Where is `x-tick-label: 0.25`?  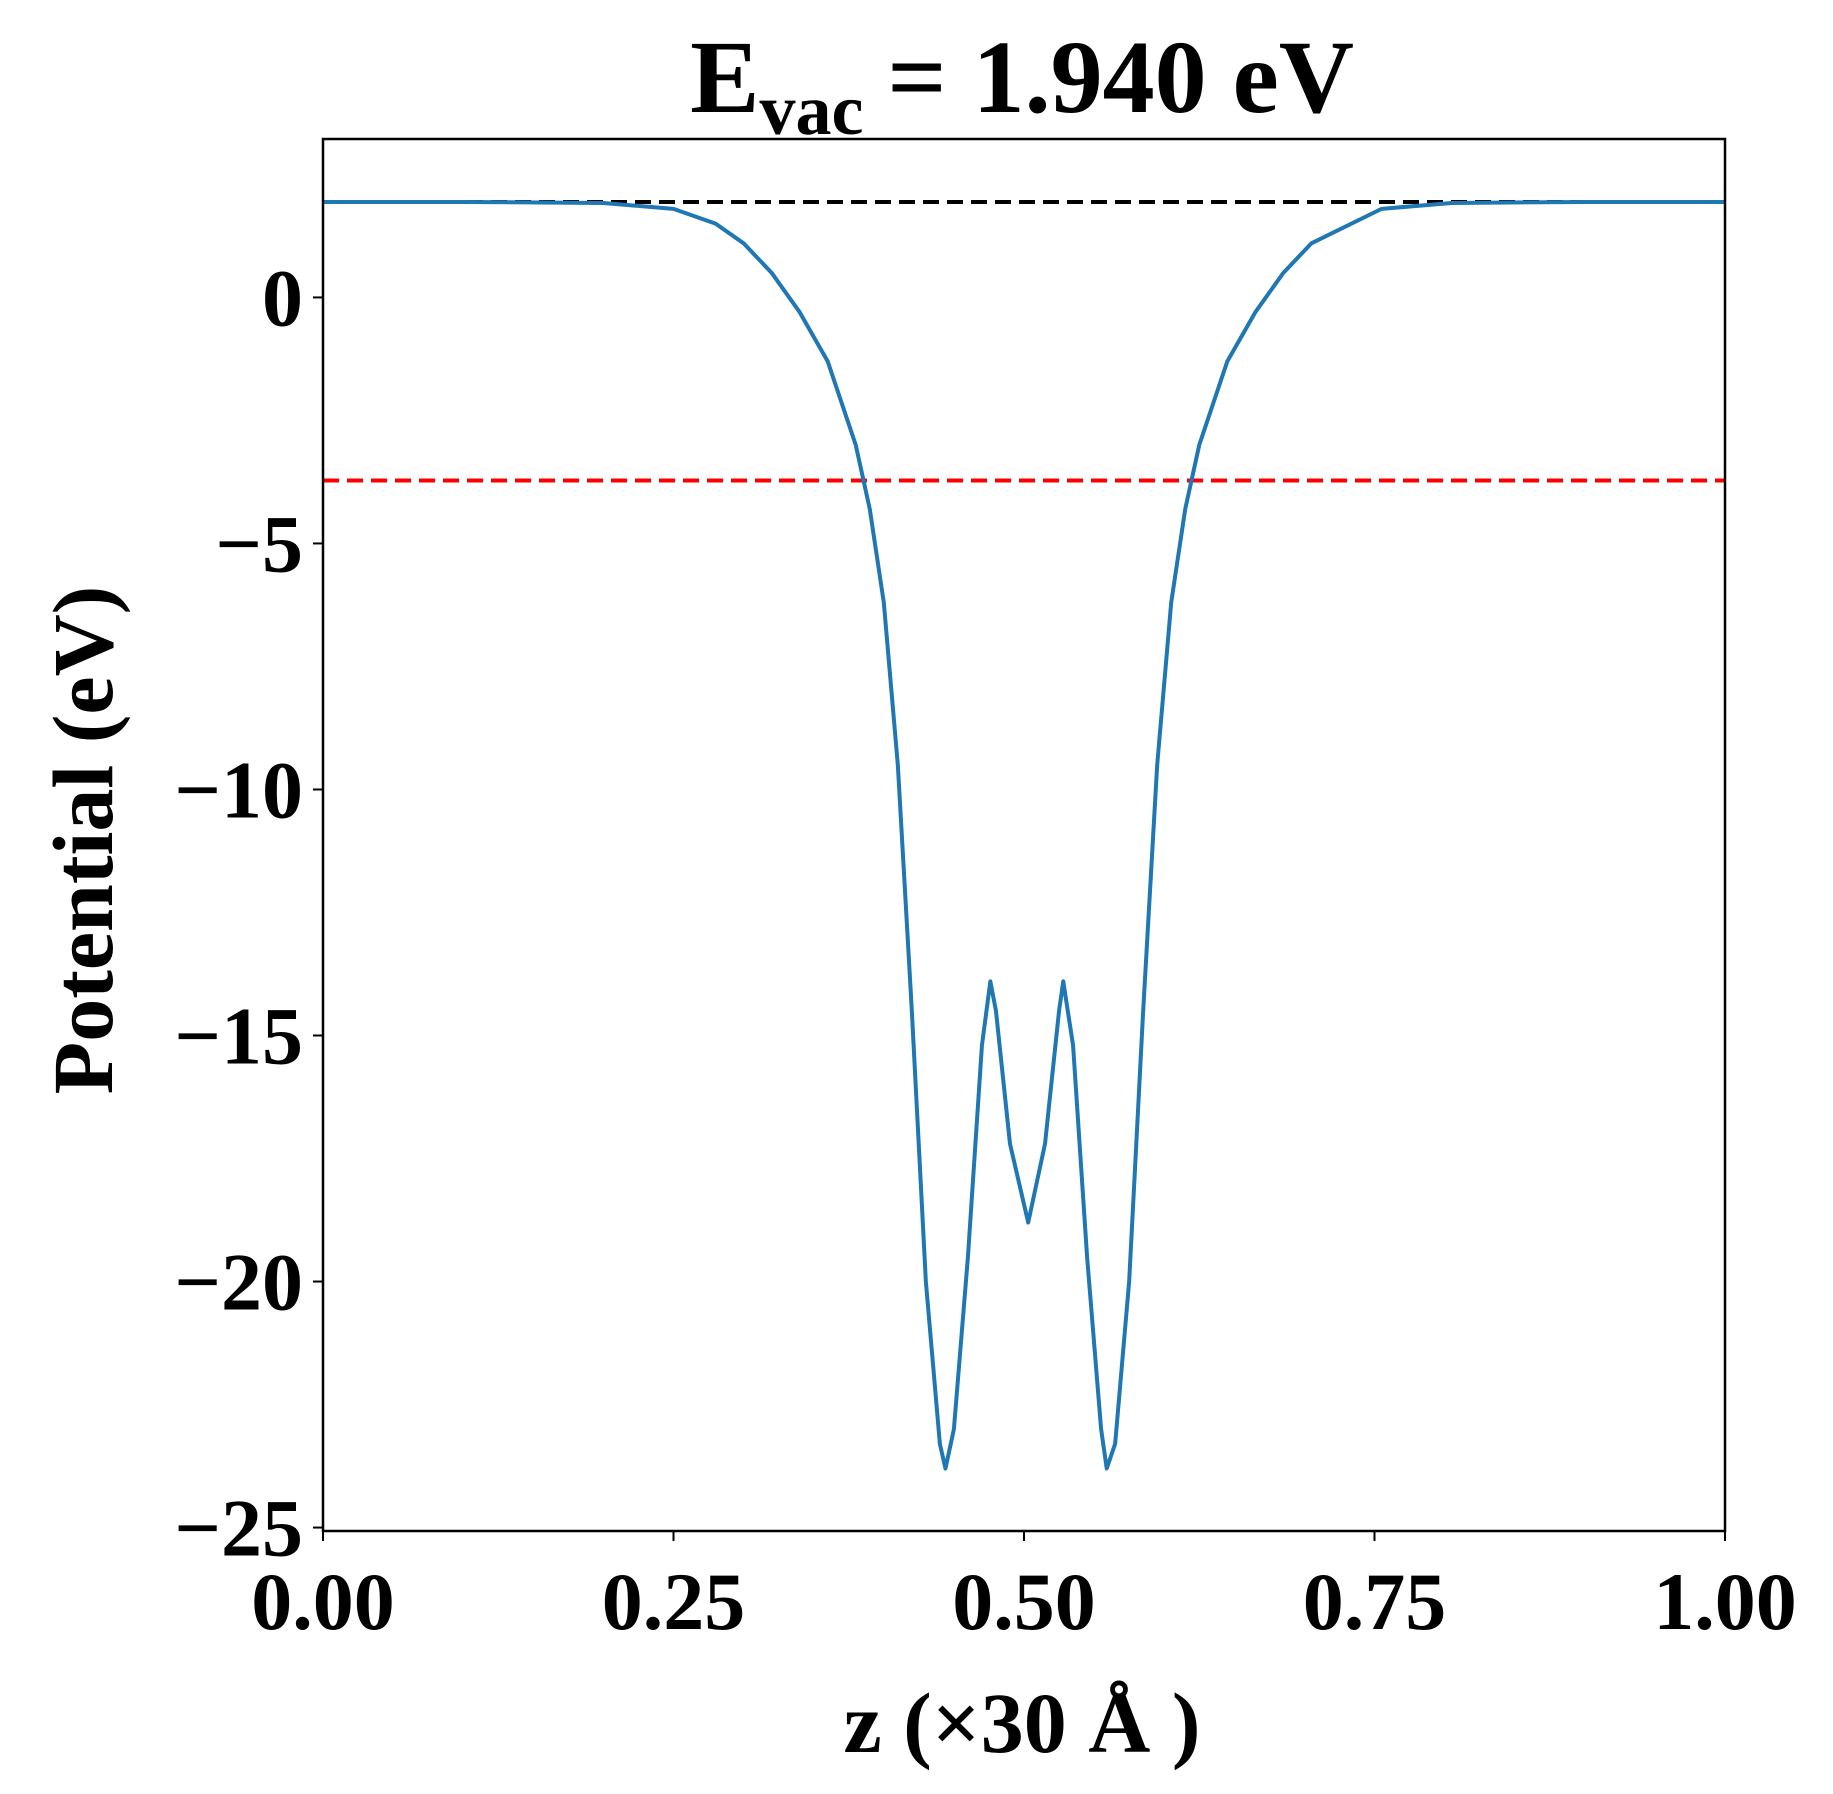
x-tick-label: 0.25 is located at coordinates (674, 1601).